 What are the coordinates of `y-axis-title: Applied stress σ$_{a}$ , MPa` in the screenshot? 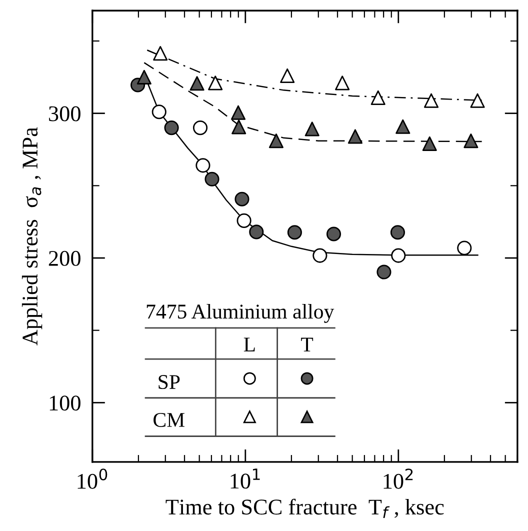 It's located at (32, 236).